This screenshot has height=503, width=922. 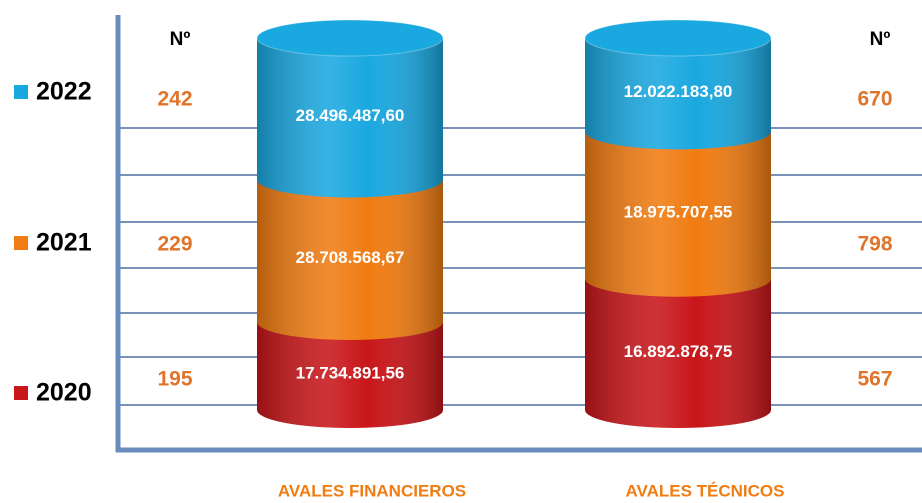 What do you see at coordinates (174, 99) in the screenshot?
I see `count-label: 242` at bounding box center [174, 99].